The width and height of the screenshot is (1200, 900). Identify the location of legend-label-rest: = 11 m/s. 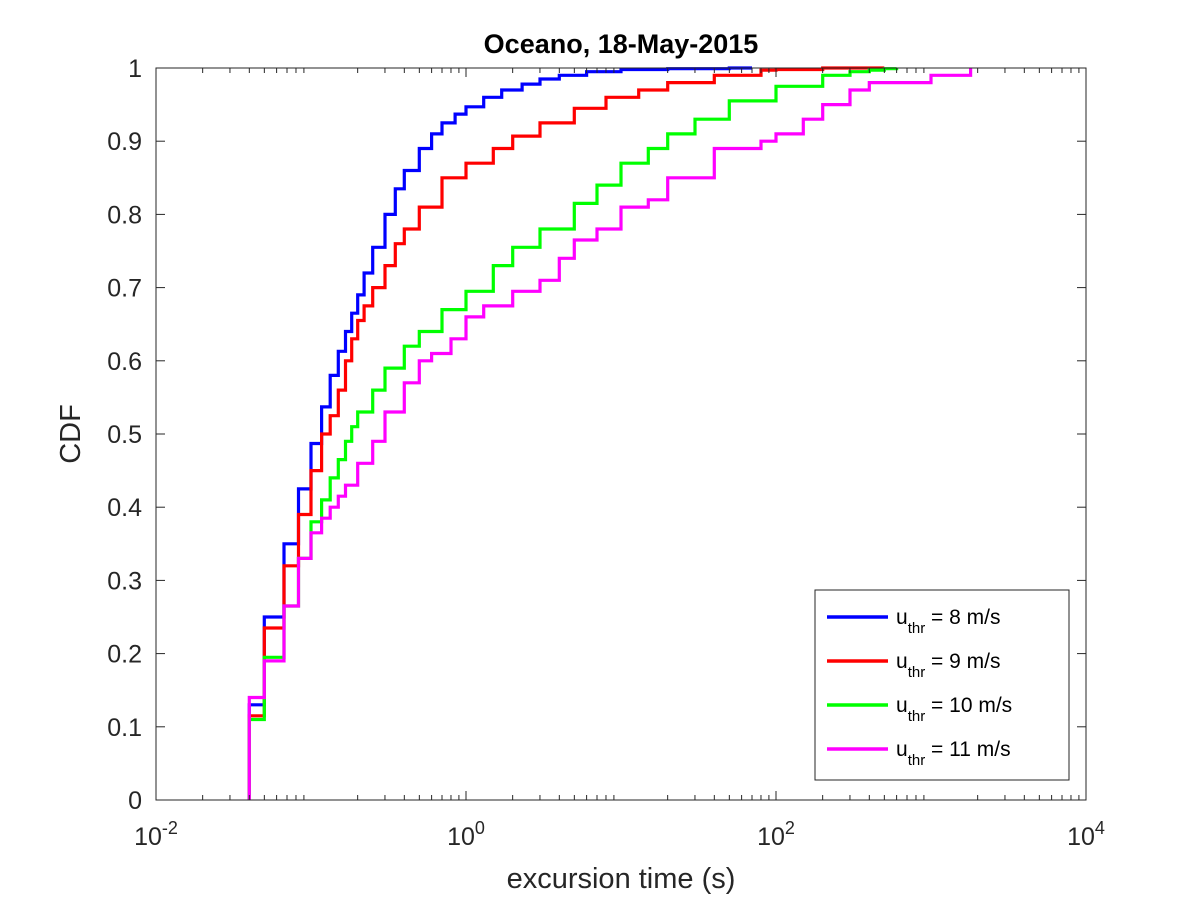
(967, 749).